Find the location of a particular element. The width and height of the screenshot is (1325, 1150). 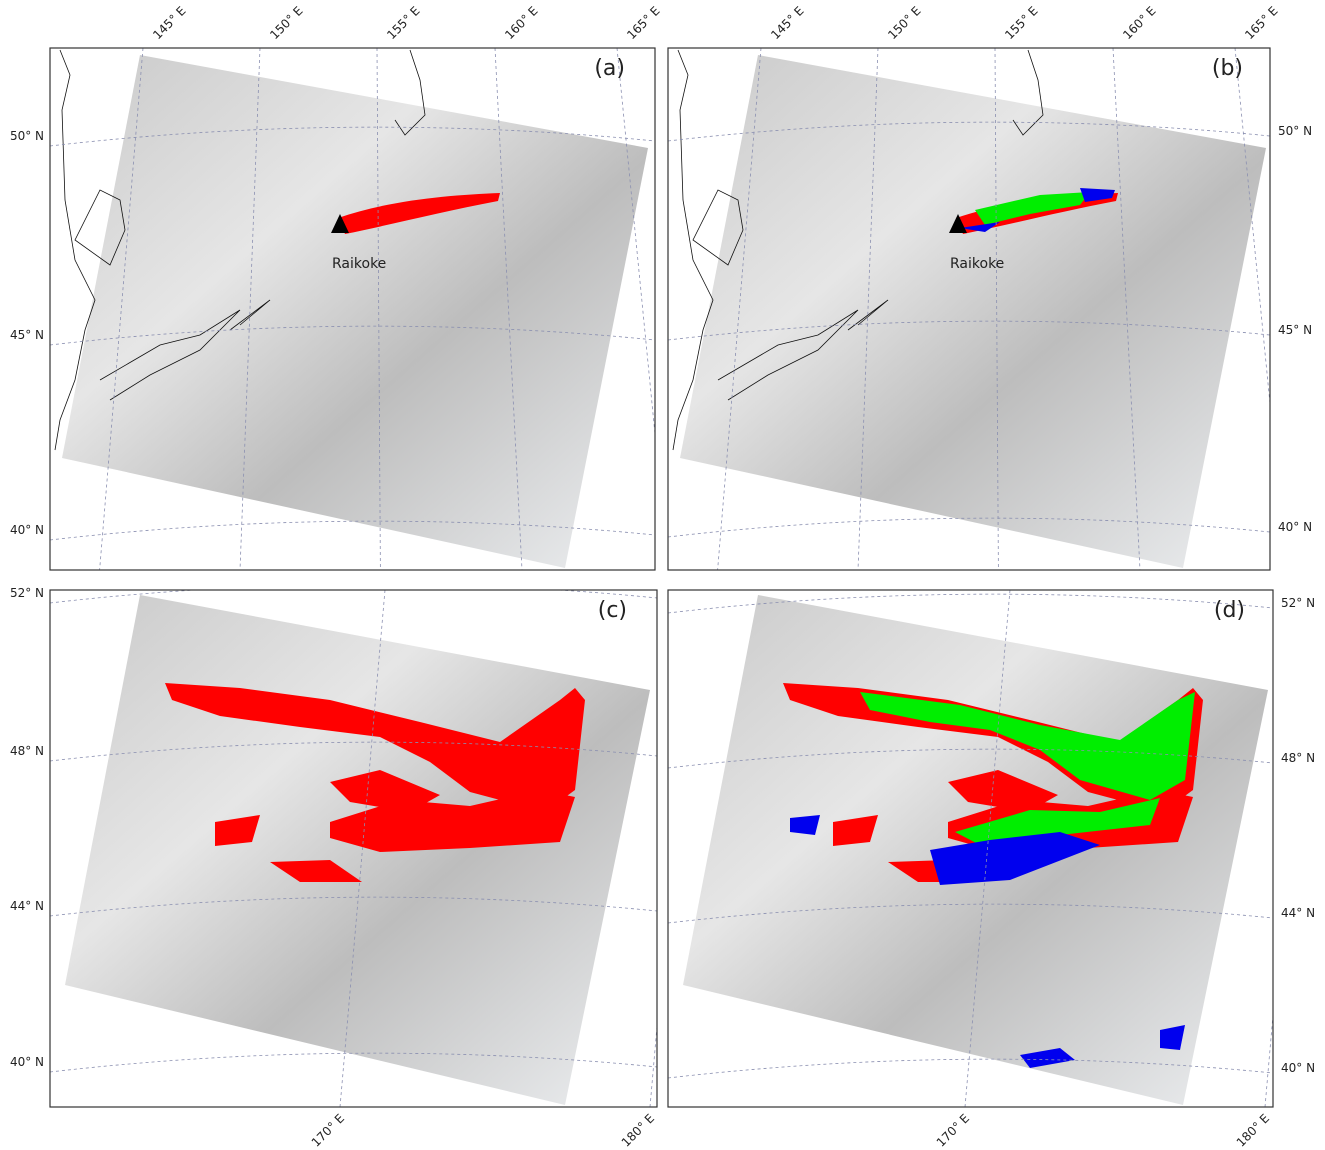

panel-label: (c) is located at coordinates (612, 610).